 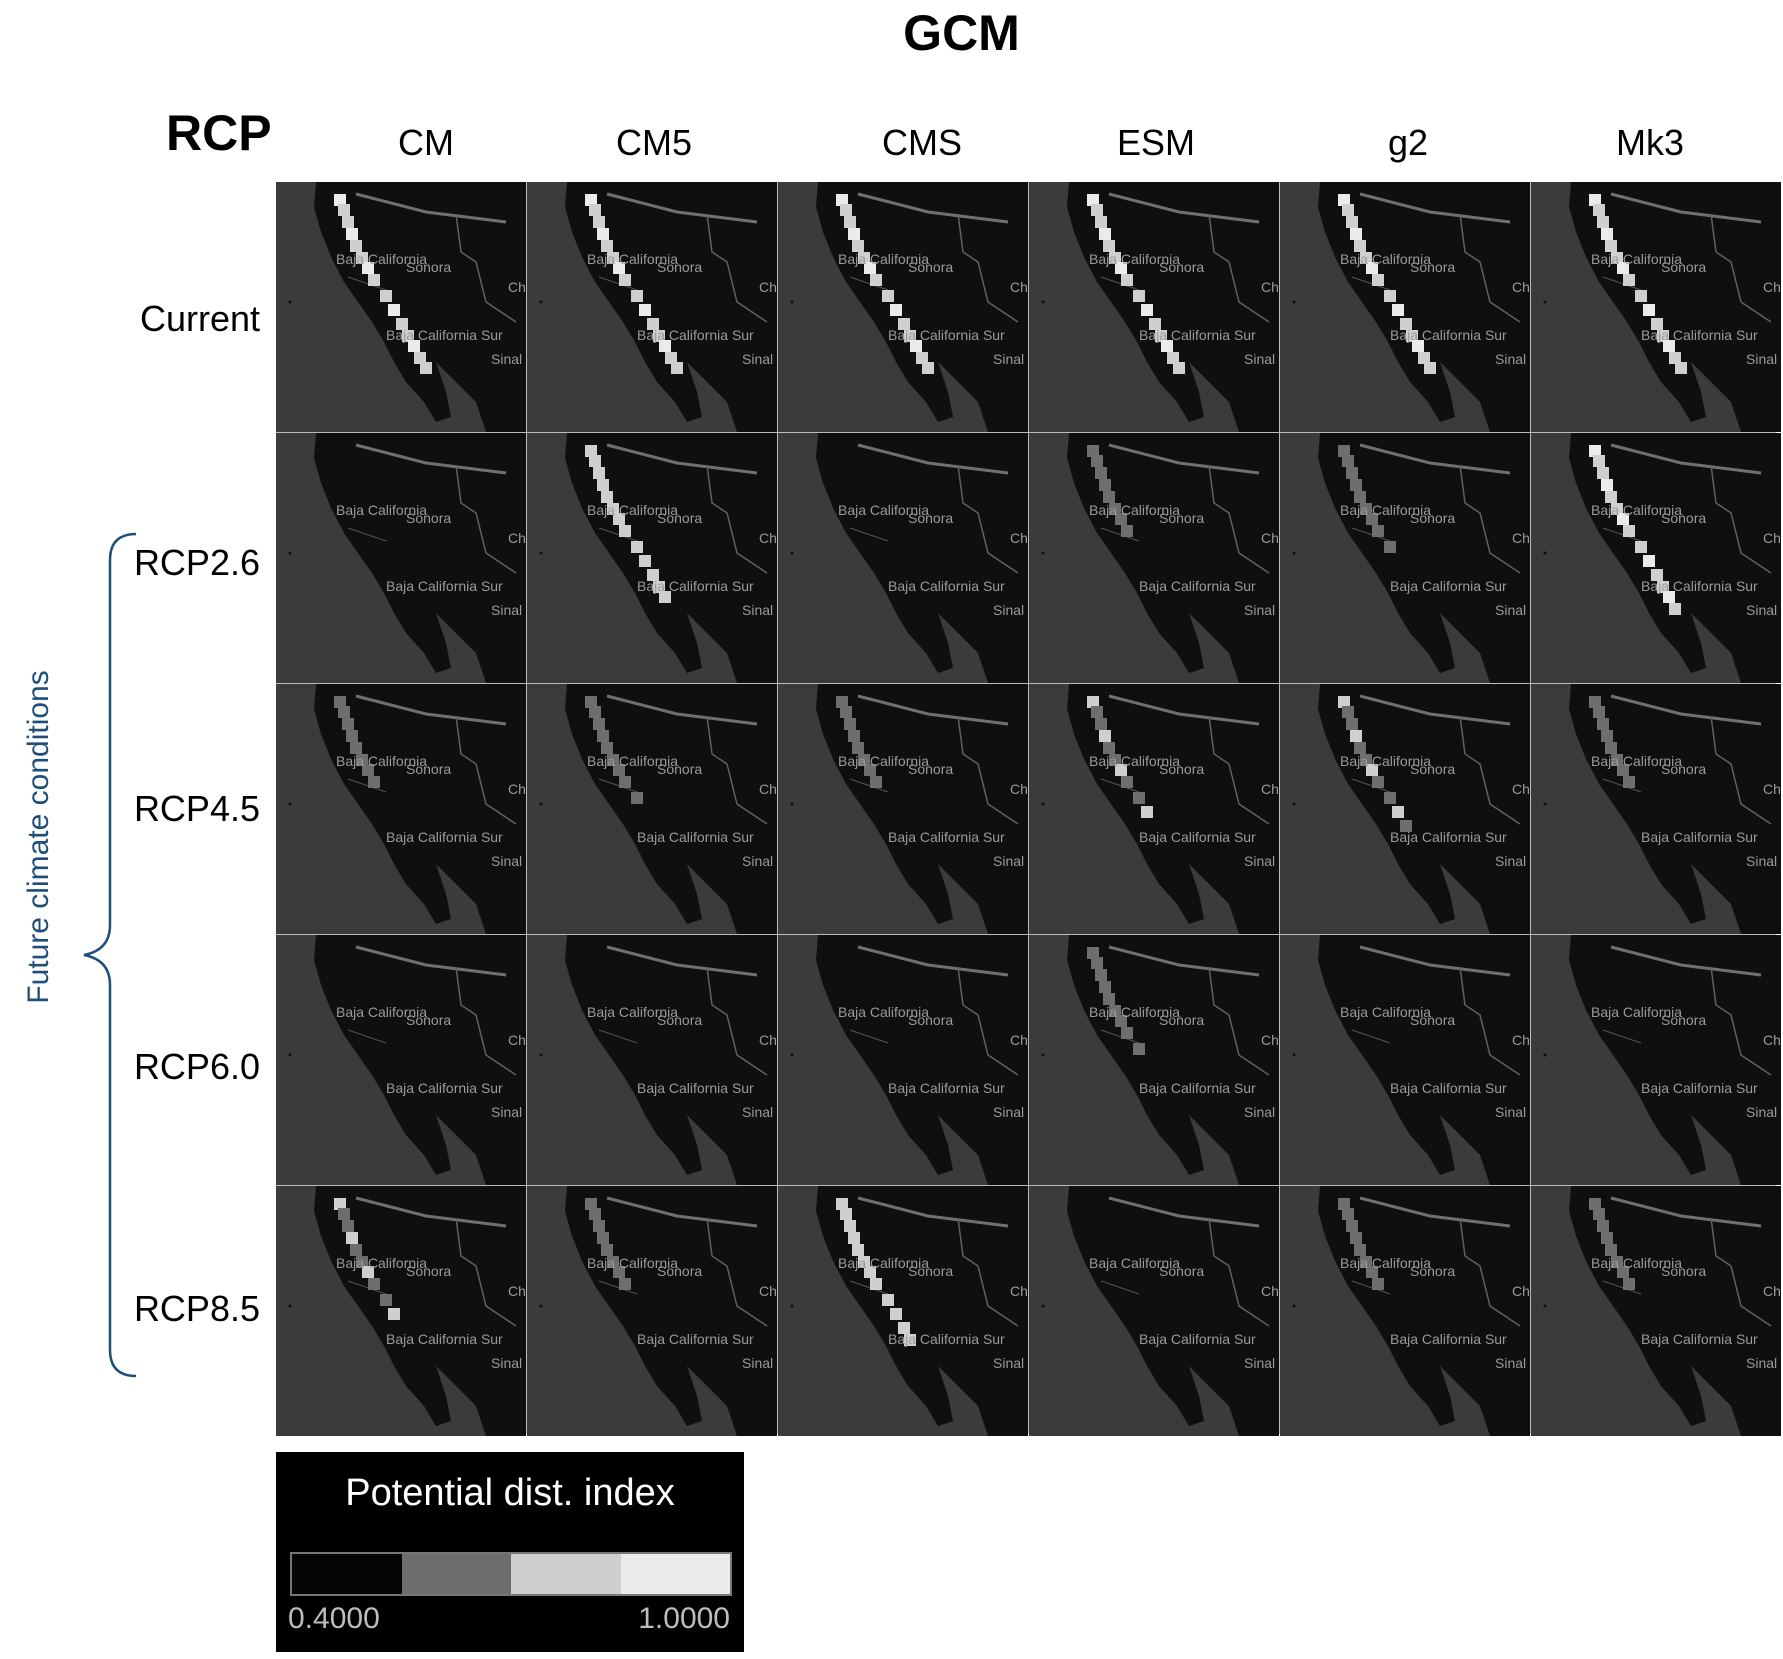 What do you see at coordinates (219, 133) in the screenshot?
I see `rcp-axis-title: RCP` at bounding box center [219, 133].